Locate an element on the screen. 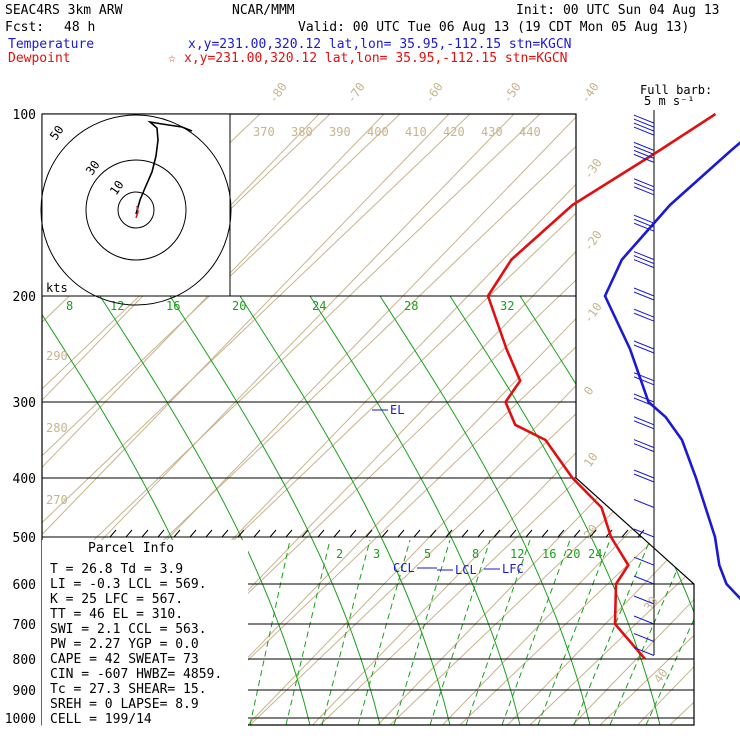 The width and height of the screenshot is (740, 740). pressure-label-1000: 1000 is located at coordinates (20, 719).